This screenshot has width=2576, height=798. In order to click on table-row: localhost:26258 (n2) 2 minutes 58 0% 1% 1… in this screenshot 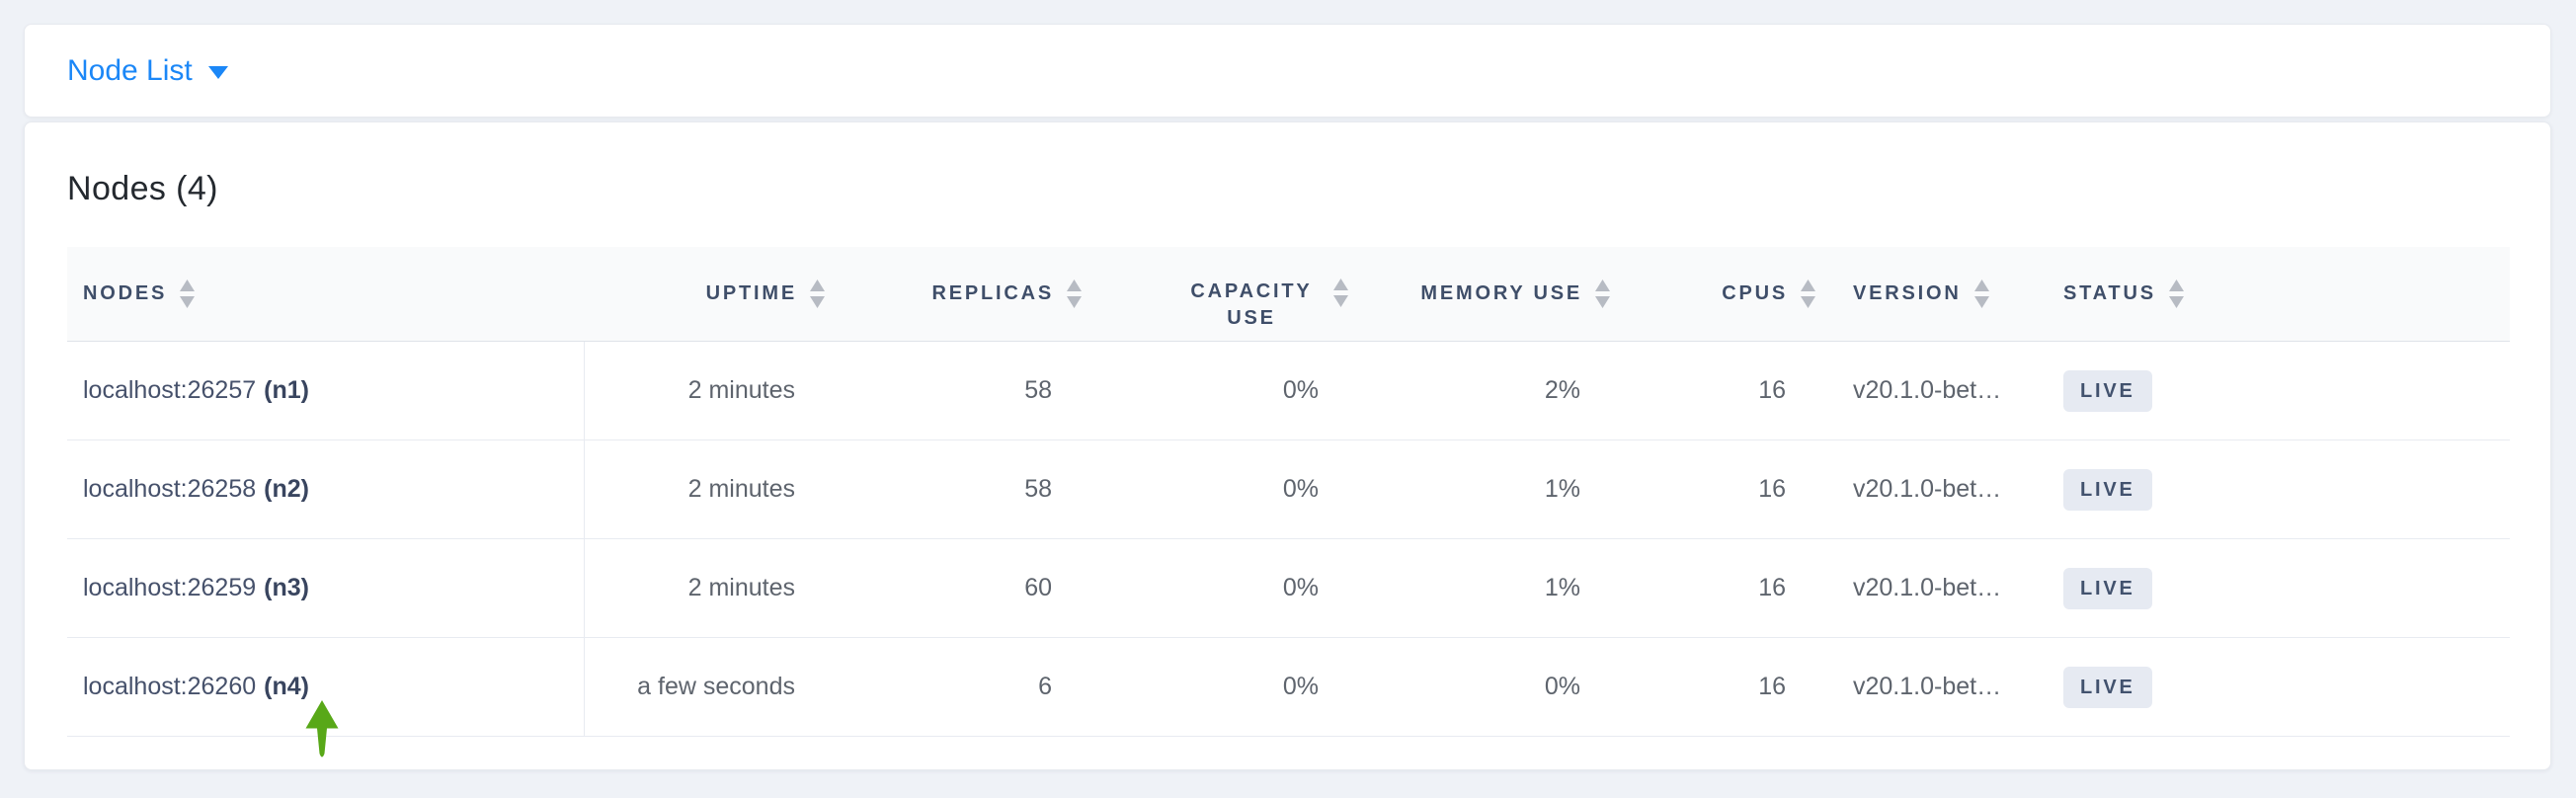, I will do `click(1288, 489)`.